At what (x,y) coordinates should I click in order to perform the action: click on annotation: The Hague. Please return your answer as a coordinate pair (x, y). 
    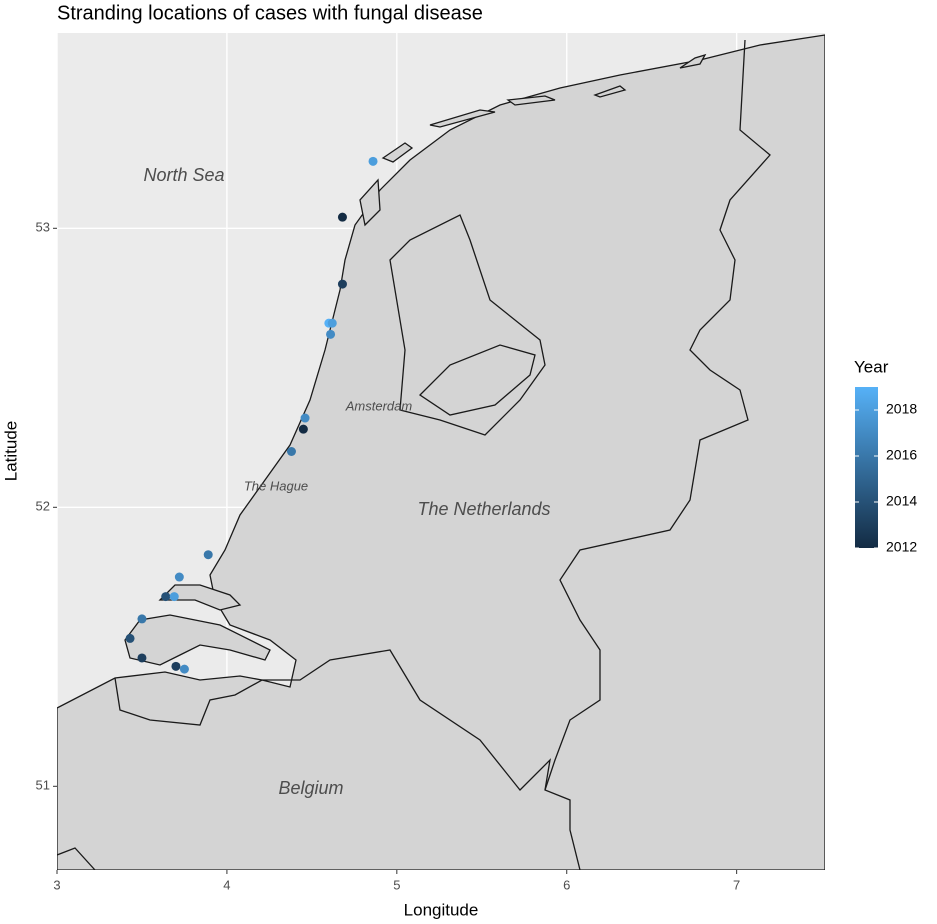
    Looking at the image, I should click on (276, 485).